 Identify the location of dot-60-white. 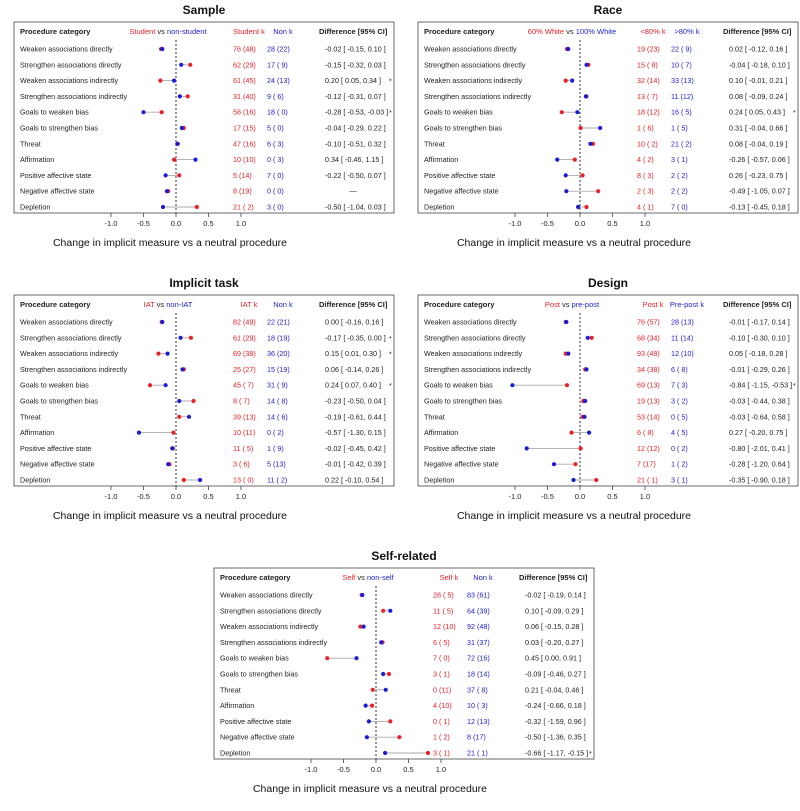
(565, 80).